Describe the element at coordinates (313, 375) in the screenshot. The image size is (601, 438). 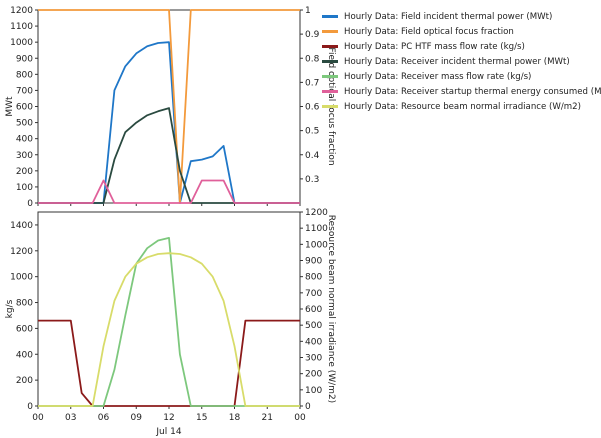
I see `y2-tick-label: 200` at that location.